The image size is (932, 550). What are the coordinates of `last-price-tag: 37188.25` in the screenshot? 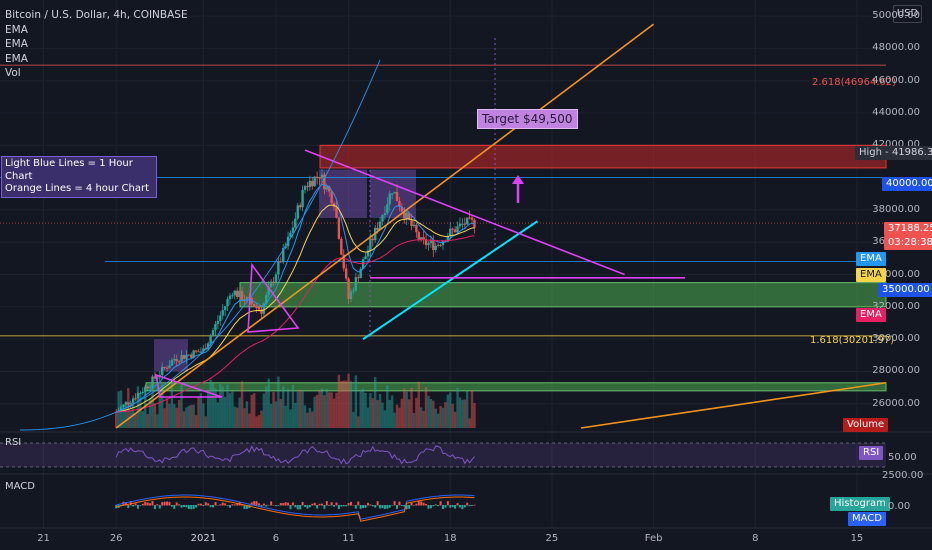 It's located at (908, 229).